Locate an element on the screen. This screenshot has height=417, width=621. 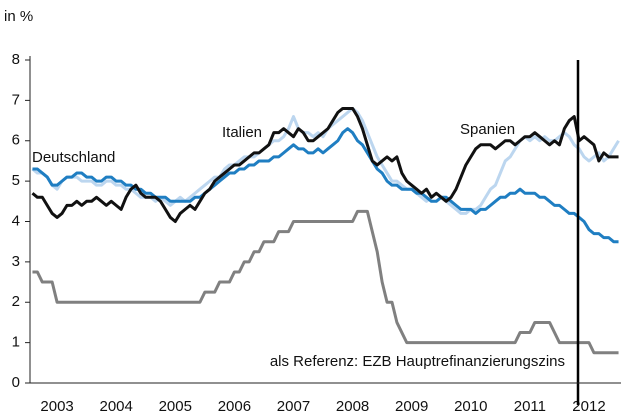
y-tick-label: 4 is located at coordinates (16, 220).